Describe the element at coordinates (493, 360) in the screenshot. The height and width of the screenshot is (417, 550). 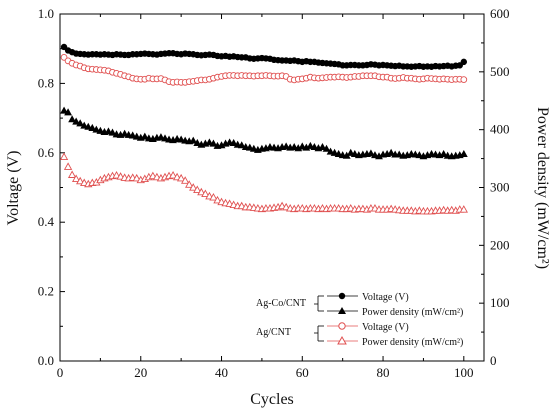
I see `y2-tick-label: 0` at that location.